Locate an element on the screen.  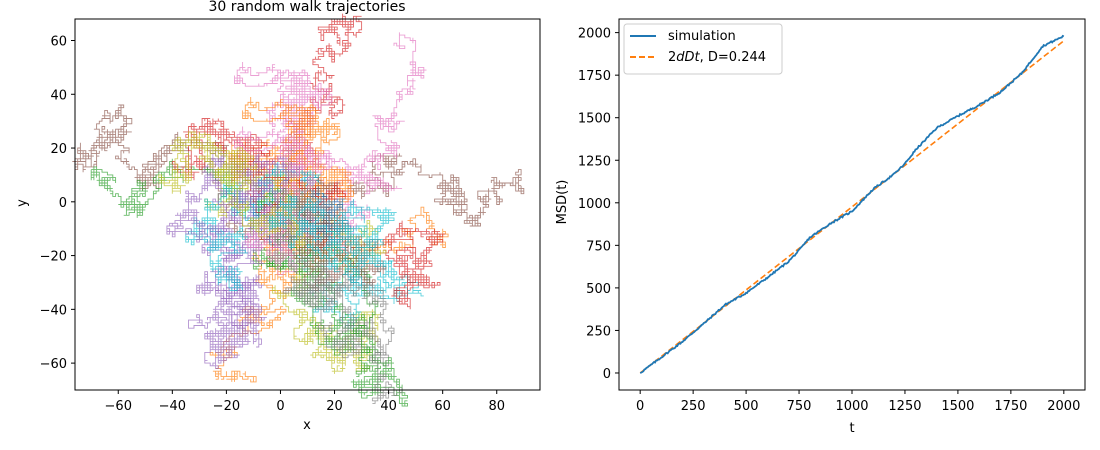
x-tick-label: −40 is located at coordinates (172, 406).